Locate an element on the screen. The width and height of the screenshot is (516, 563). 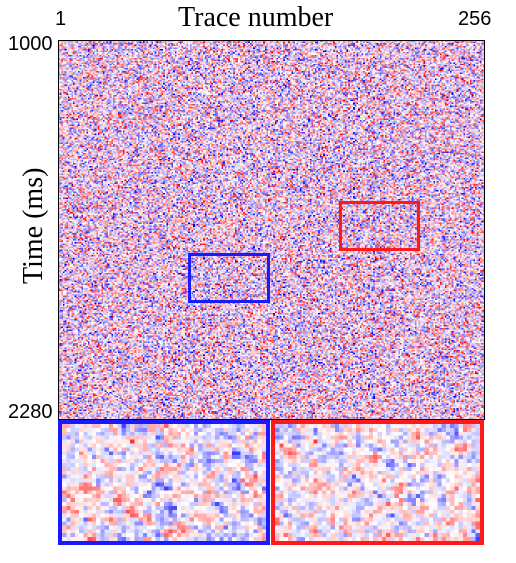
blue-region-zoom-image is located at coordinates (164, 482).